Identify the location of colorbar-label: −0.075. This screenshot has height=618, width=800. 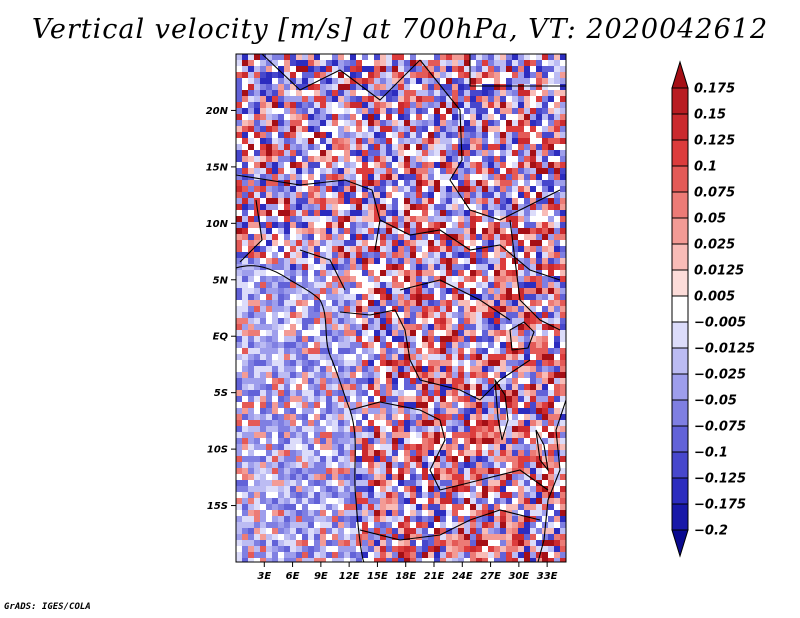
(720, 427).